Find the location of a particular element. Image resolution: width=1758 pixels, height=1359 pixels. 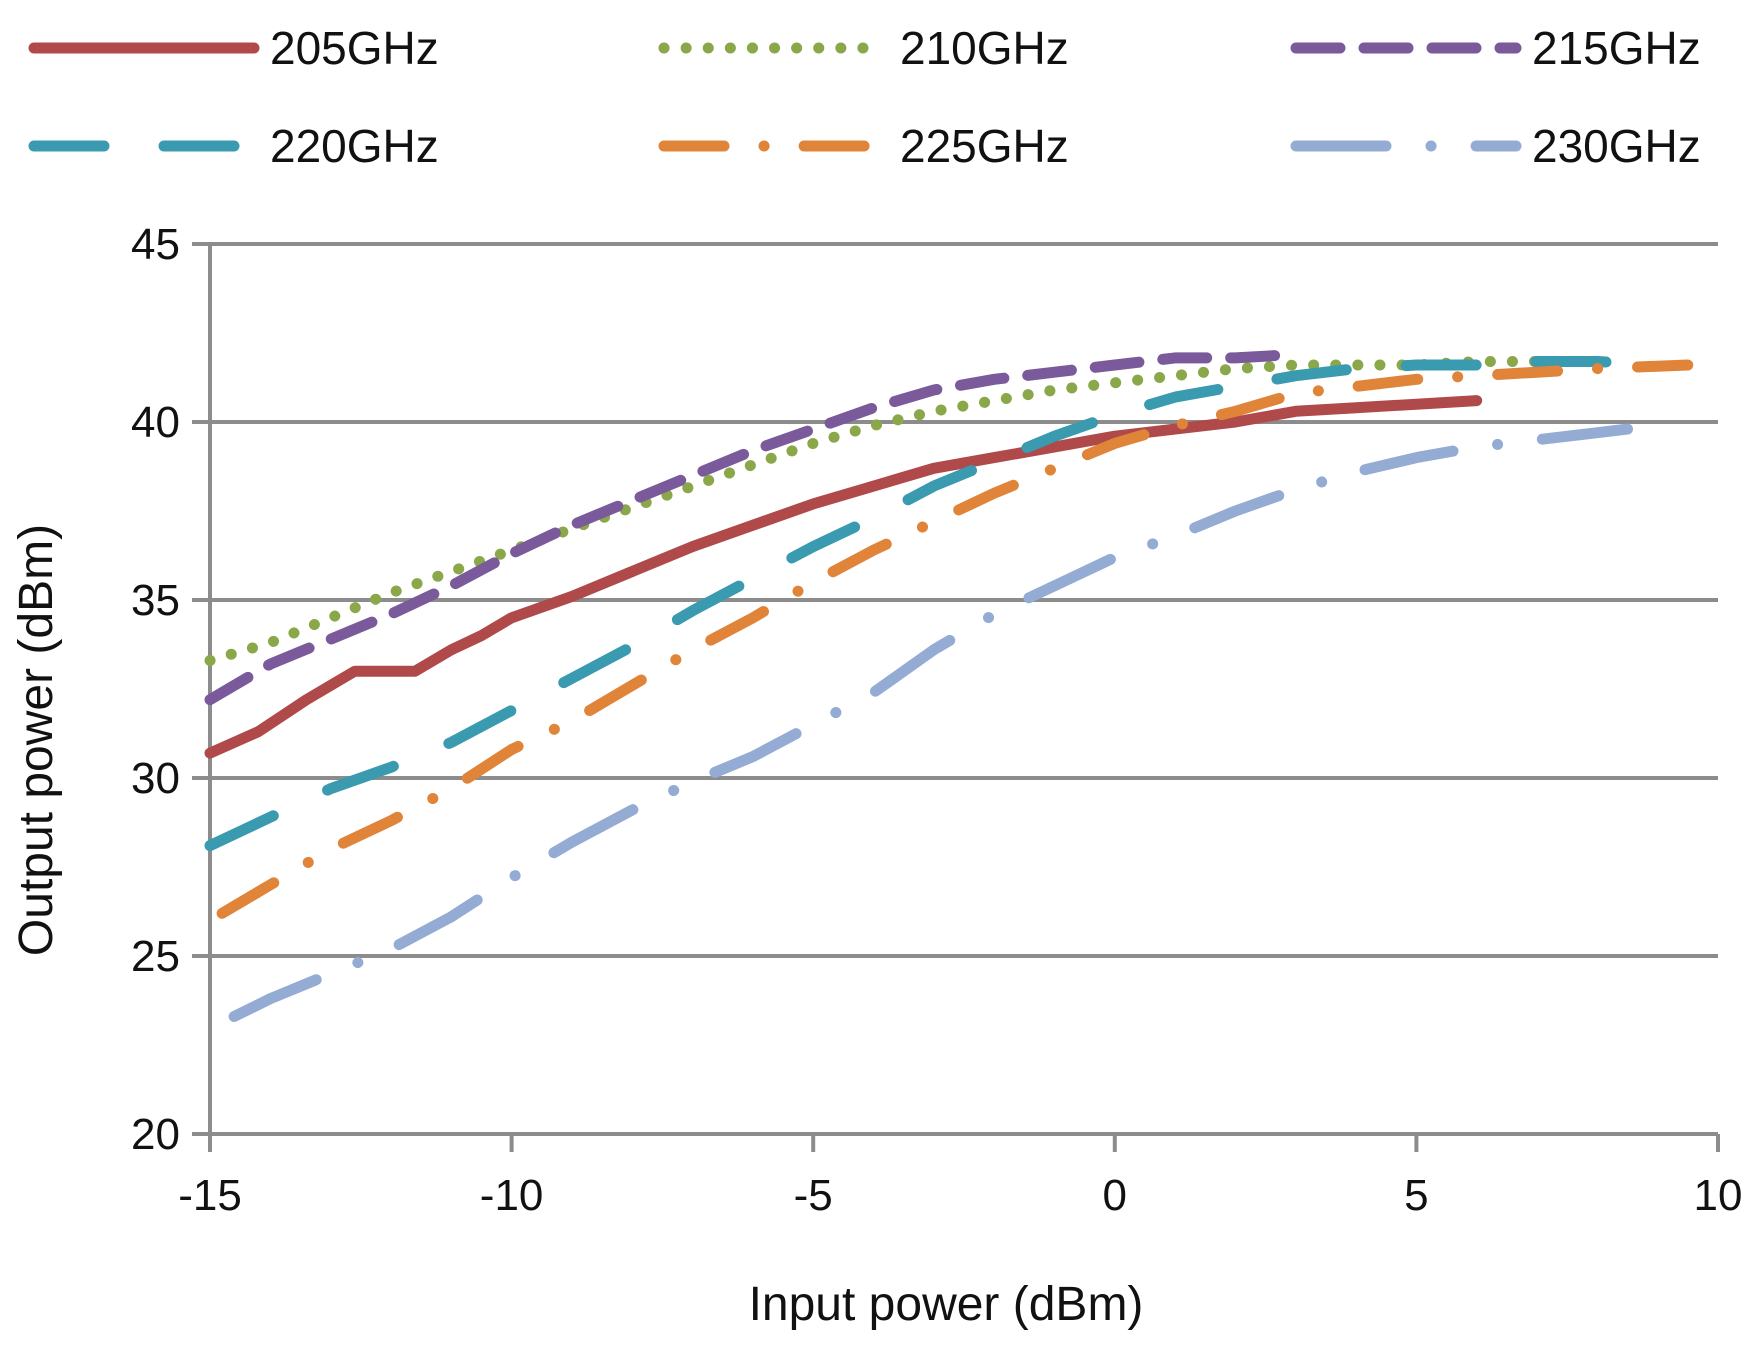

y-tick-label: 30 is located at coordinates (155, 778).